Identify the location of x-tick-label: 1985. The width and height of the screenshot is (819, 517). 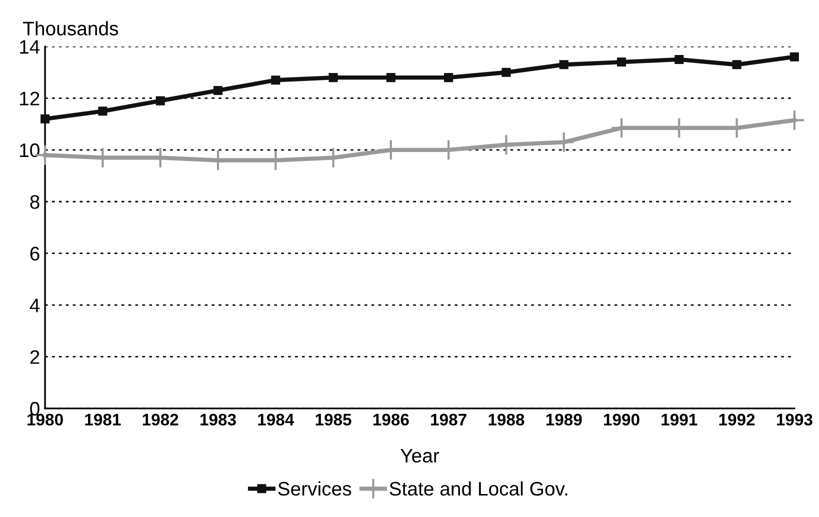
(334, 420).